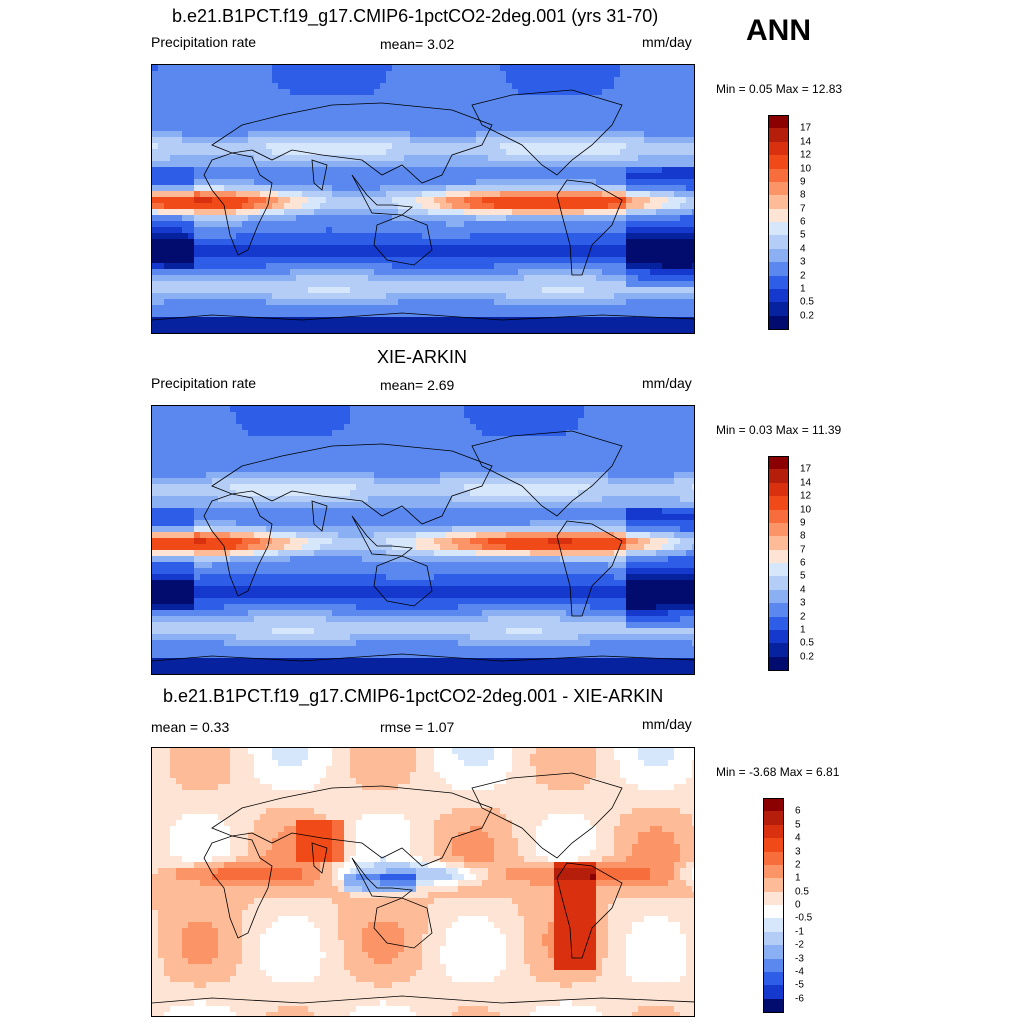  Describe the element at coordinates (798, 222) in the screenshot. I see `panel1-colorbar: 17 14 12 10 9 8 7 6 5 4 3 2 1 0.5 0.2` at that location.